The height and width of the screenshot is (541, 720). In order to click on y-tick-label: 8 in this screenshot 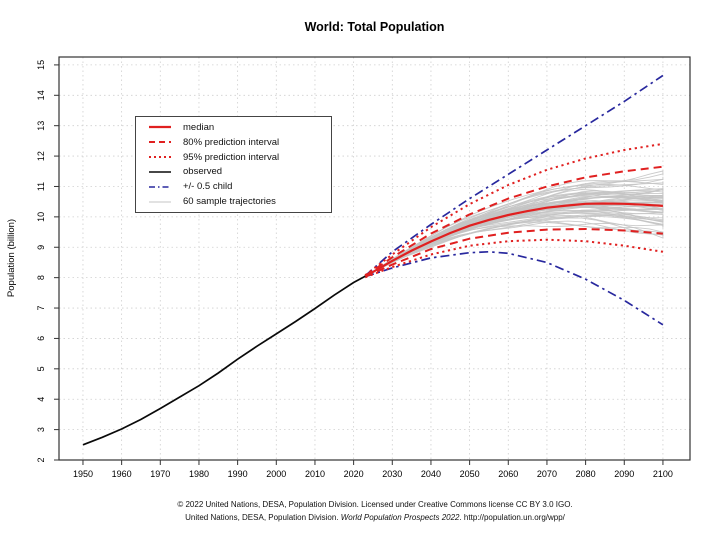, I will do `click(41, 277)`.